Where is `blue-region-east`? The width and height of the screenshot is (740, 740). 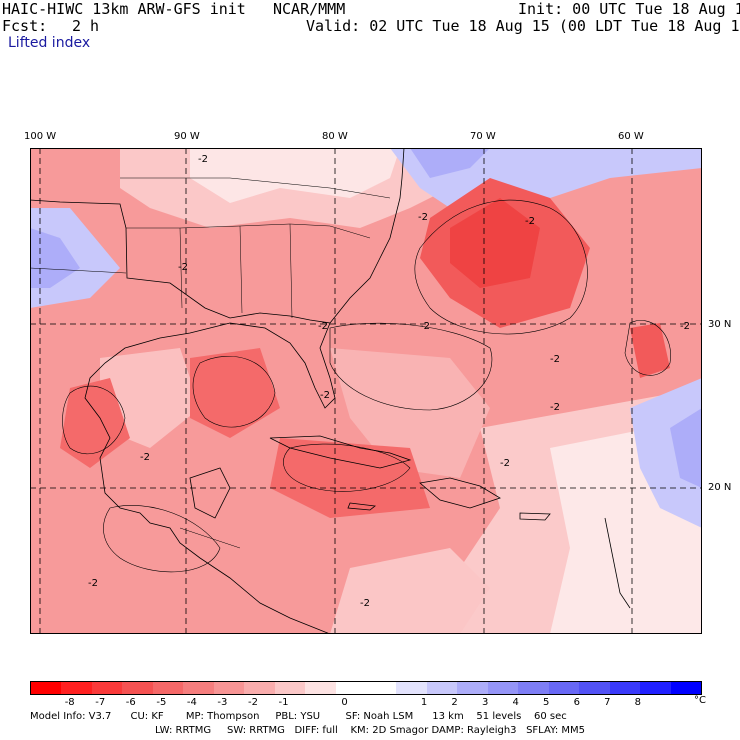 blue-region-east is located at coordinates (666, 453).